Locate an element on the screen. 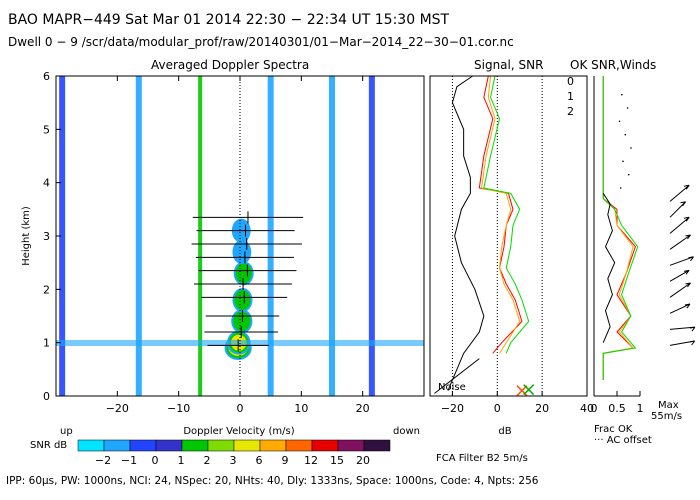 The height and width of the screenshot is (500, 700). x-tick-label: 0.5 is located at coordinates (617, 408).